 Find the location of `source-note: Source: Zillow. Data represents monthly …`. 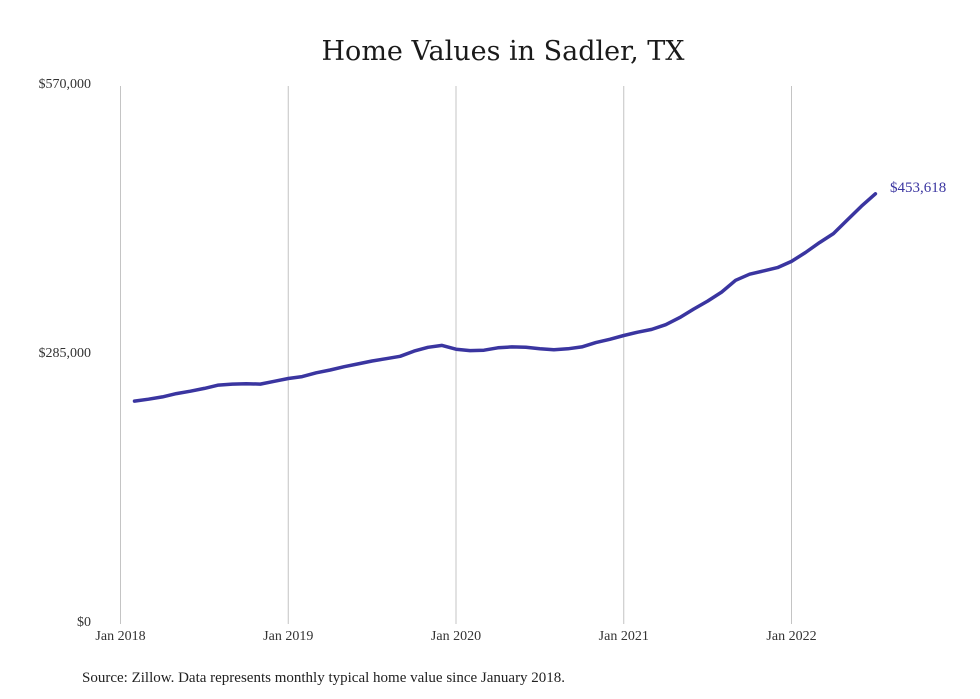

source-note: Source: Zillow. Data represents monthly … is located at coordinates (323, 678).